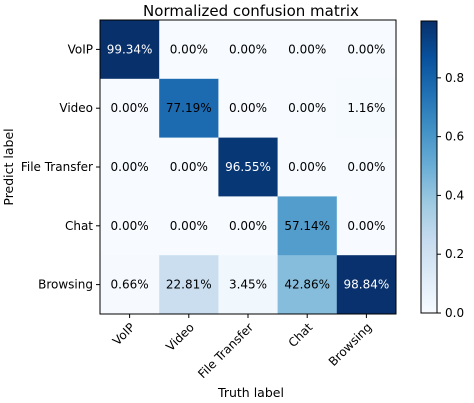 Image resolution: width=474 pixels, height=403 pixels. I want to click on heatmap-cell-label: 22.81%, so click(189, 285).